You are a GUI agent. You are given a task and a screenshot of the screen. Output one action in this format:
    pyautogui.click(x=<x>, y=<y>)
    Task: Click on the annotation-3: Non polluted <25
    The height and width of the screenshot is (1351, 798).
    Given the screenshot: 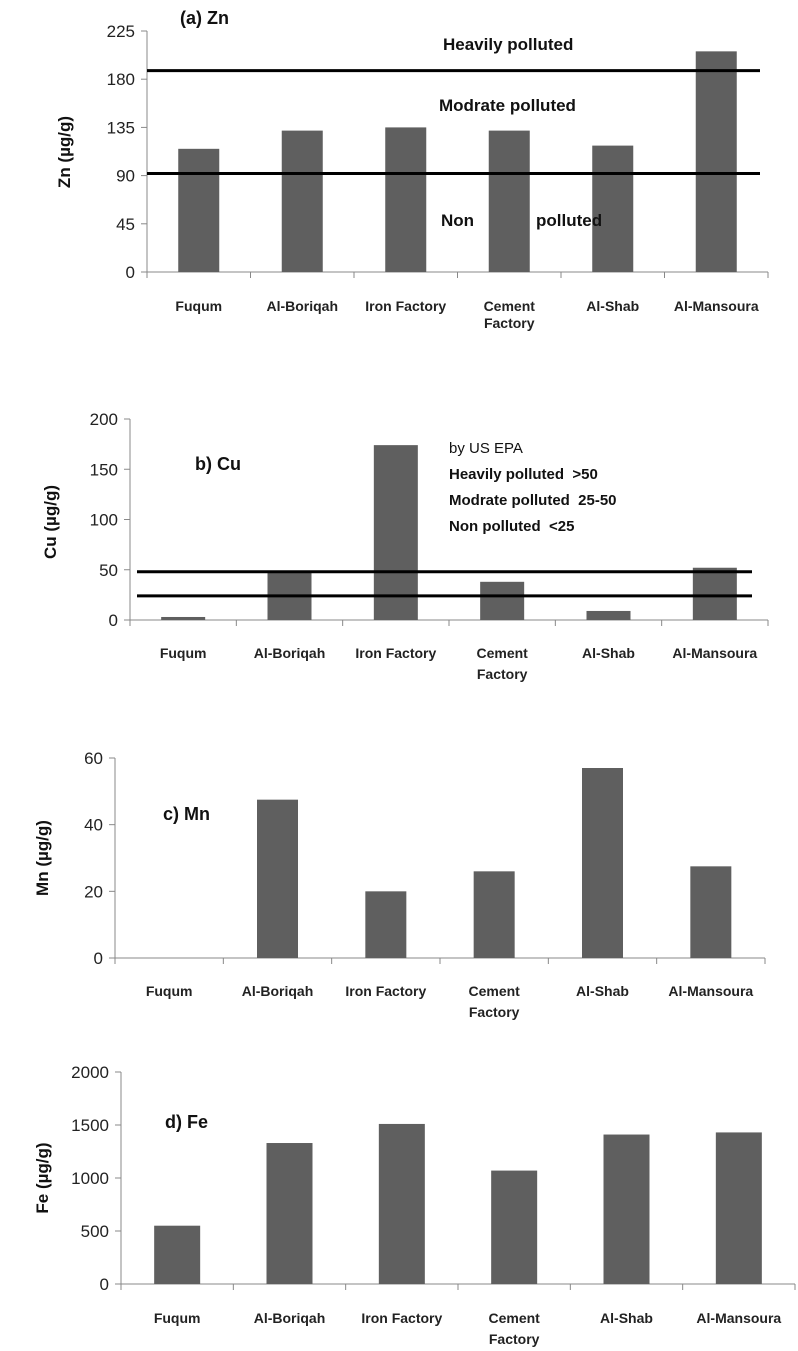 What is the action you would take?
    pyautogui.click(x=511, y=526)
    